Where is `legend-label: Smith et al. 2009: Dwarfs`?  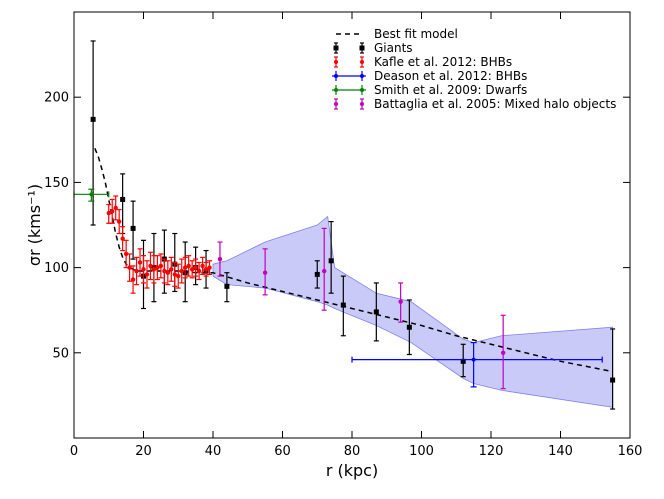
legend-label: Smith et al. 2009: Dwarfs is located at coordinates (450, 90).